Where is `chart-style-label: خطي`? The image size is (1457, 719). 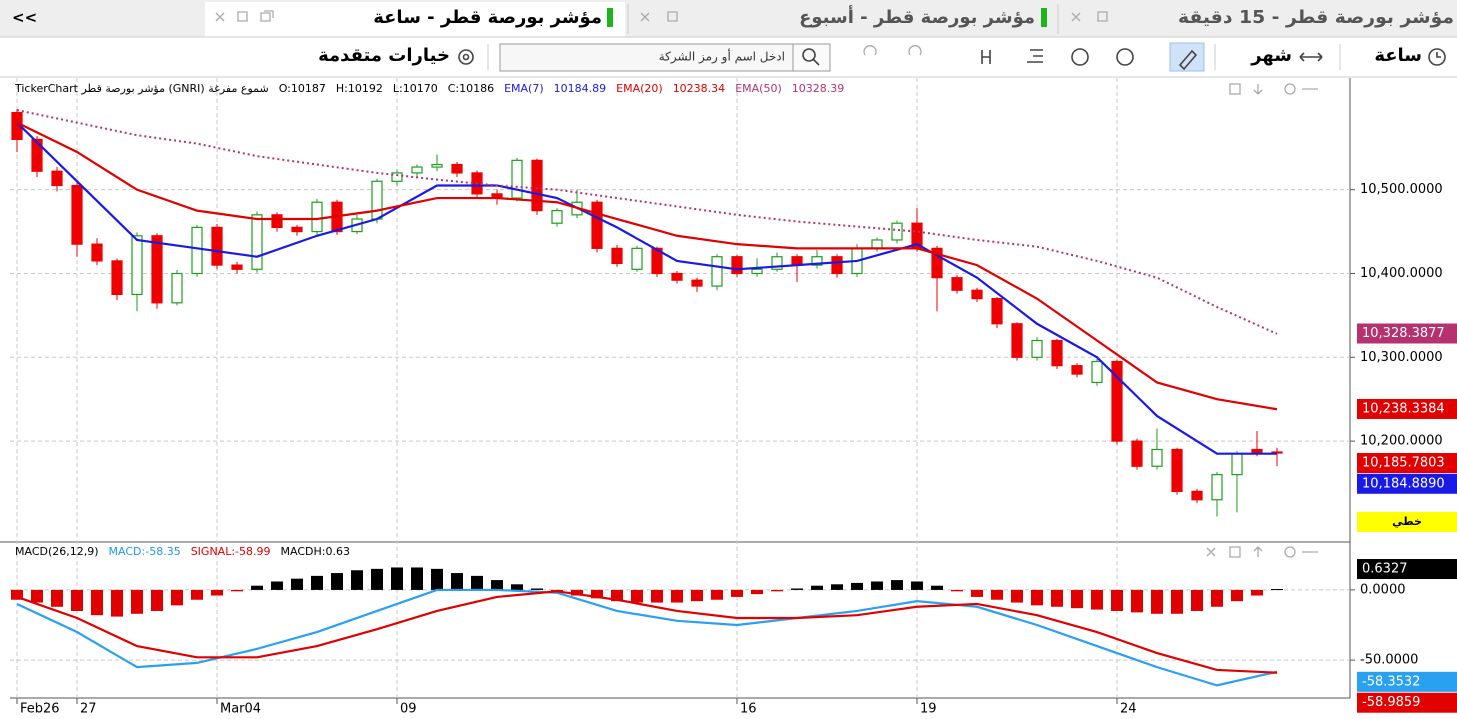
chart-style-label: خطي is located at coordinates (1407, 521).